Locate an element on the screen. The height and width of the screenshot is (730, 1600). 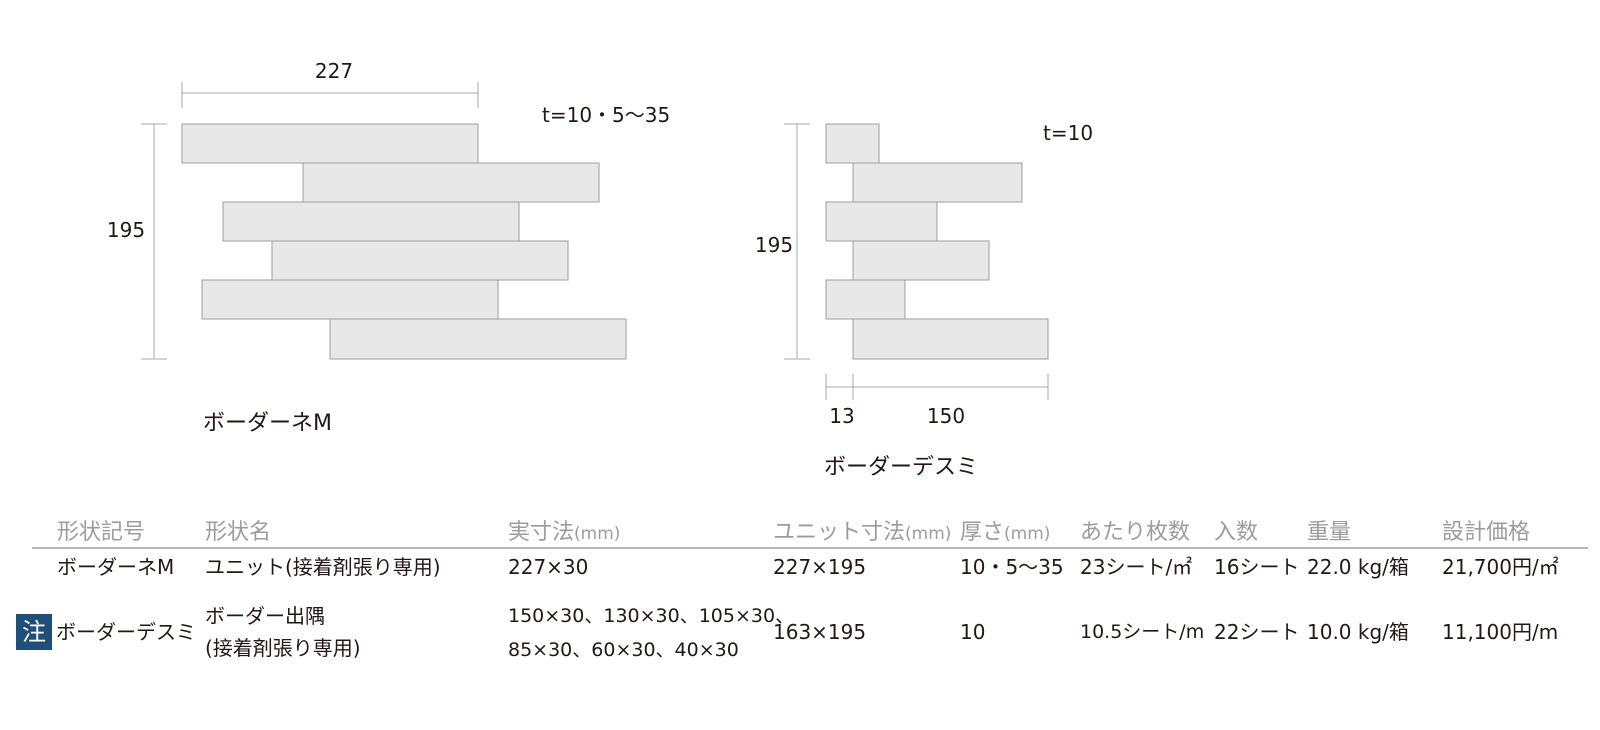
row-quantity: 22シート is located at coordinates (1257, 632).